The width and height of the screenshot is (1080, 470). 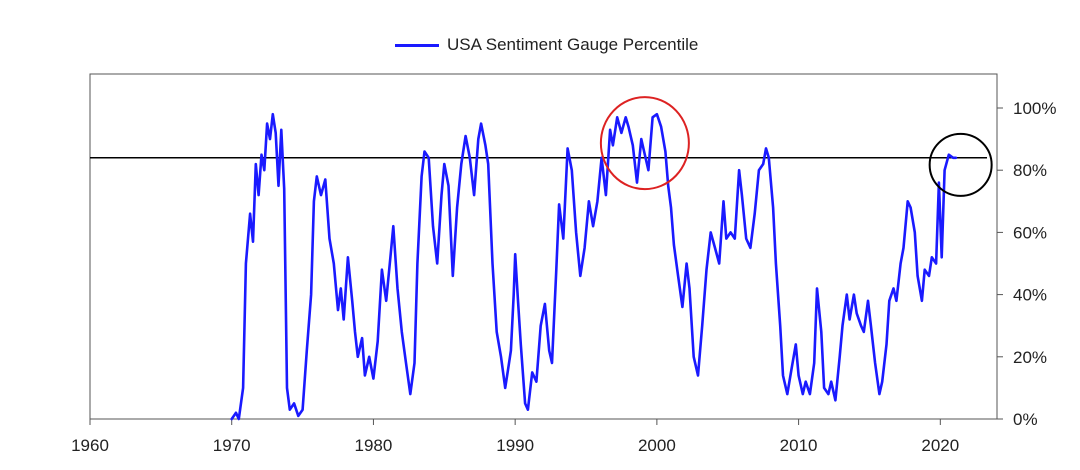 What do you see at coordinates (940, 445) in the screenshot?
I see `x-tick-label: 2020` at bounding box center [940, 445].